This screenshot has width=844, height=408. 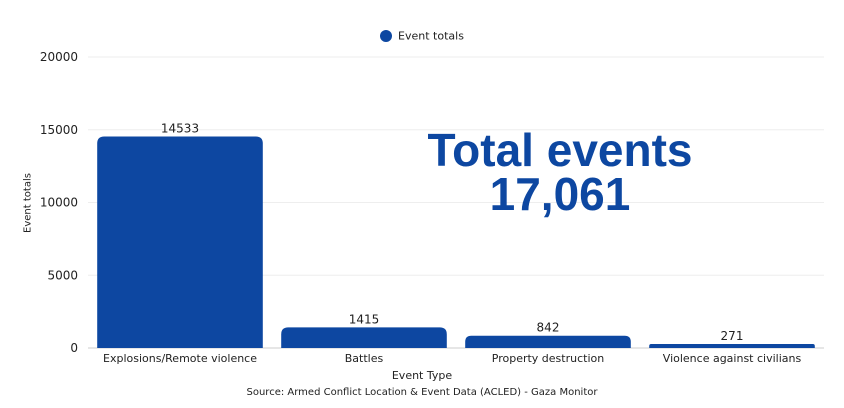 I want to click on total-events-annotation: Total events 17,061, so click(x=560, y=172).